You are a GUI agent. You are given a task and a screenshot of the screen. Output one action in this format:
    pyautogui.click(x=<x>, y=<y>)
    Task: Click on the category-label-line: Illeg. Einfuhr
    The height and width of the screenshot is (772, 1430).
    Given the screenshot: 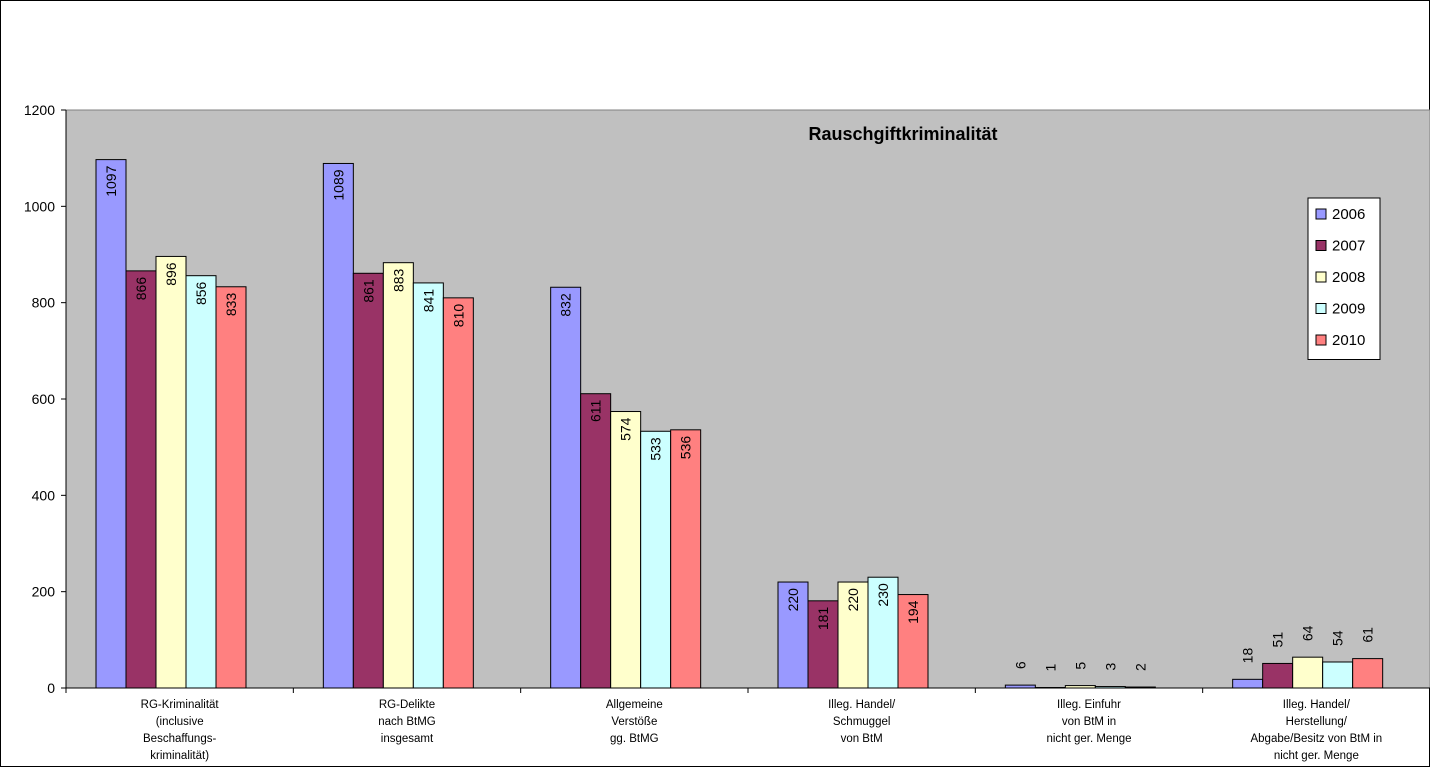 What is the action you would take?
    pyautogui.click(x=1089, y=705)
    